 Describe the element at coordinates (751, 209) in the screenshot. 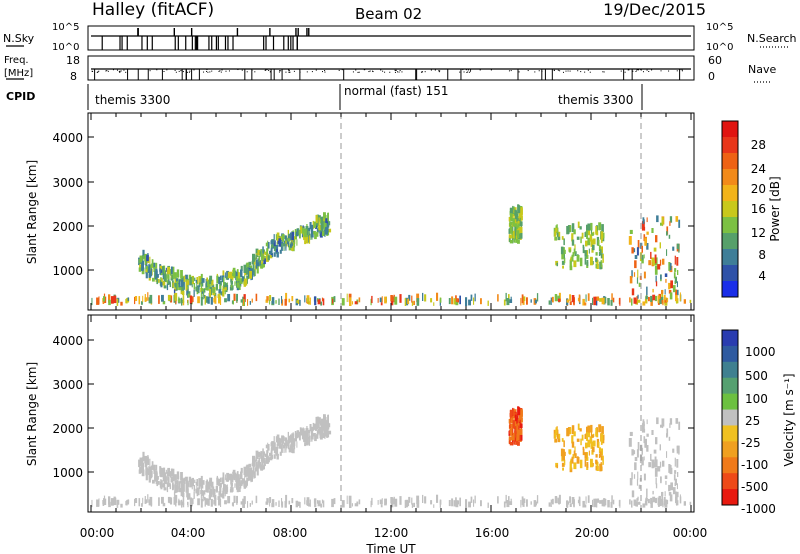

I see `power-colorbar: 28 24 20 16 12 8 4 Power [dB]` at that location.